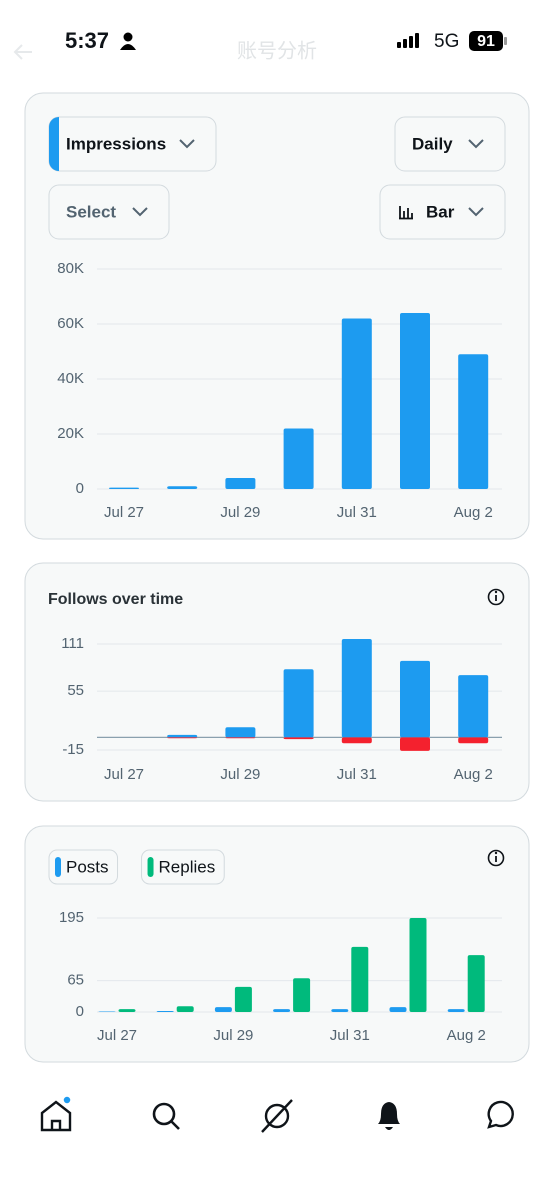  I want to click on back-button, so click(22, 52).